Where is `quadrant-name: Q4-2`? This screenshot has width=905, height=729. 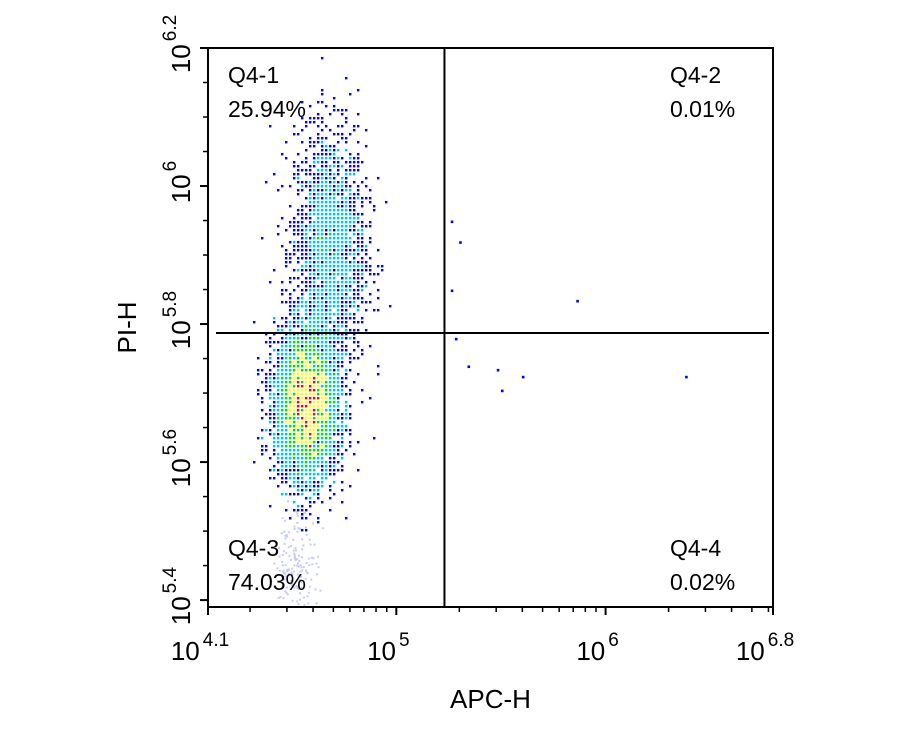 quadrant-name: Q4-2 is located at coordinates (695, 75).